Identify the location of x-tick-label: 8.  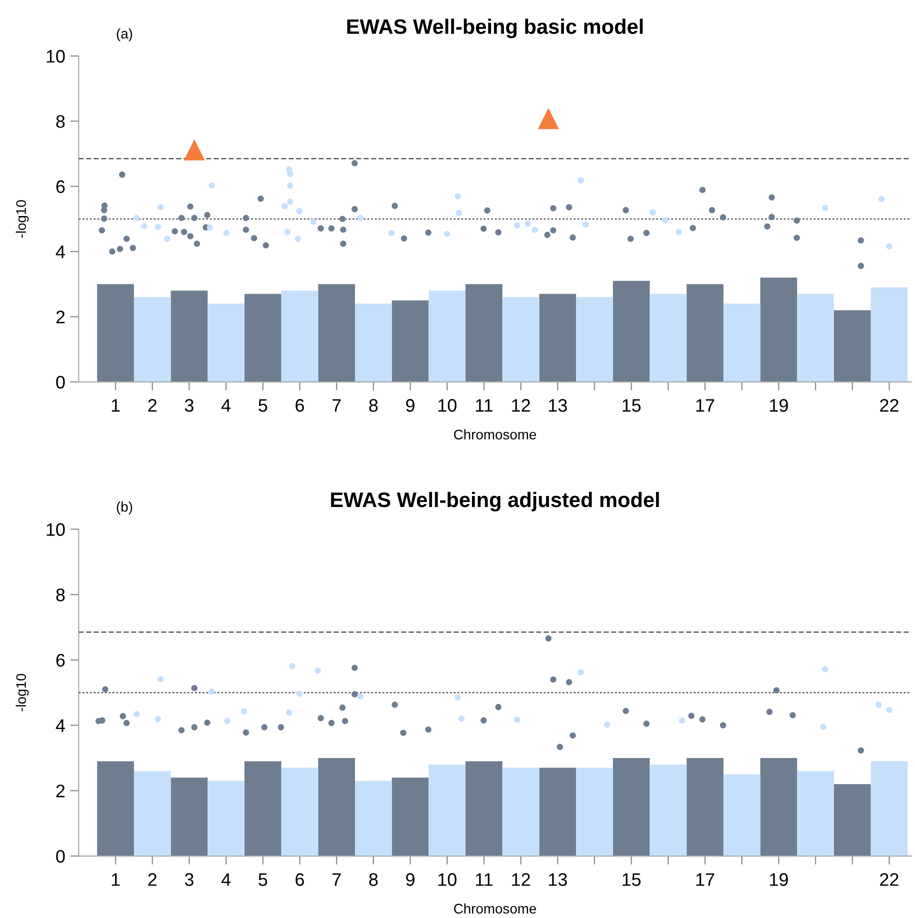
(373, 405).